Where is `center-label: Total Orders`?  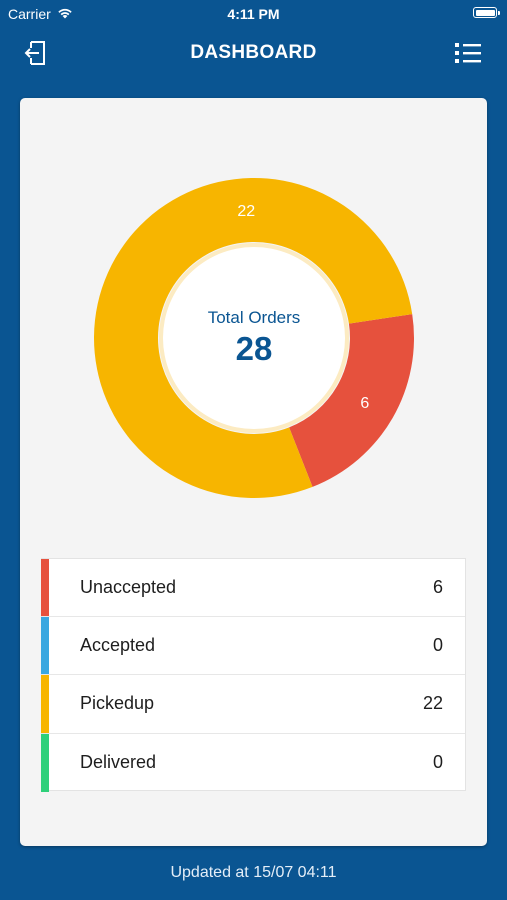 center-label: Total Orders is located at coordinates (254, 317).